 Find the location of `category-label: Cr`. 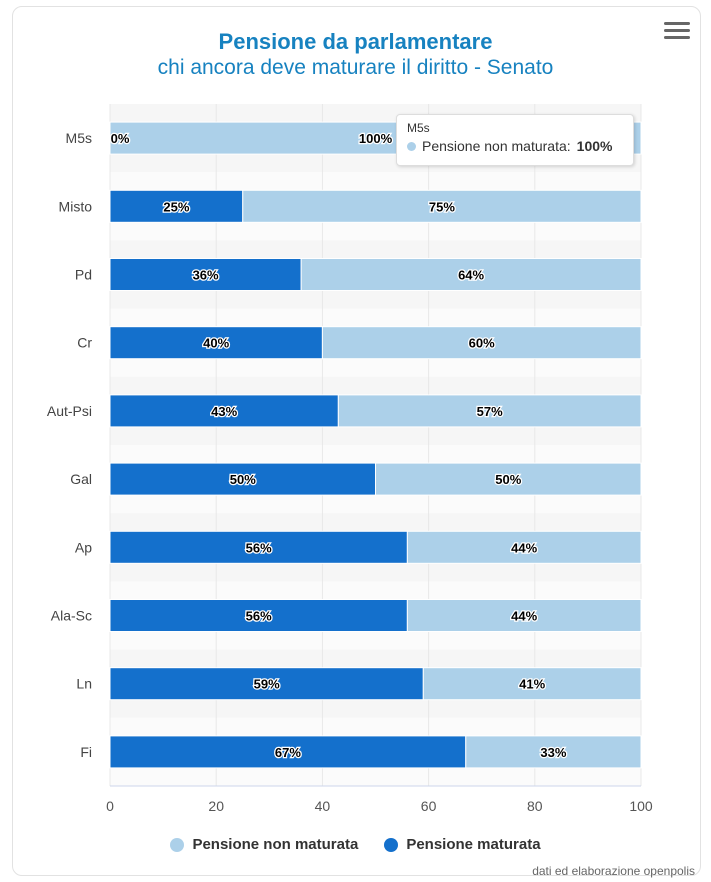

category-label: Cr is located at coordinates (84, 343).